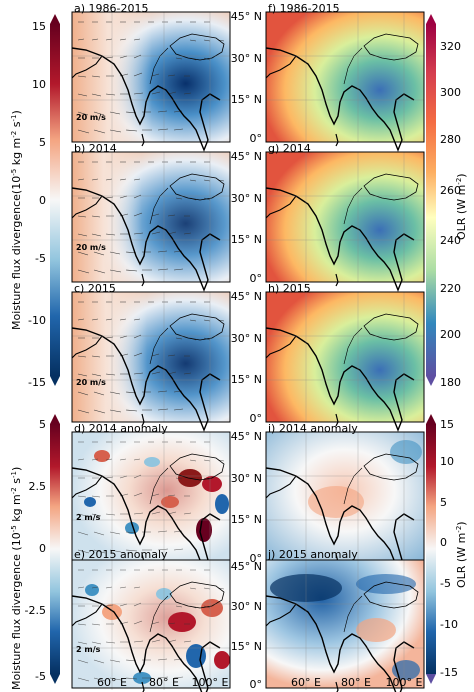 Image resolution: width=474 pixels, height=692 pixels. What do you see at coordinates (121, 428) in the screenshot?
I see `panel-label-d: d) 2014 anomaly` at bounding box center [121, 428].